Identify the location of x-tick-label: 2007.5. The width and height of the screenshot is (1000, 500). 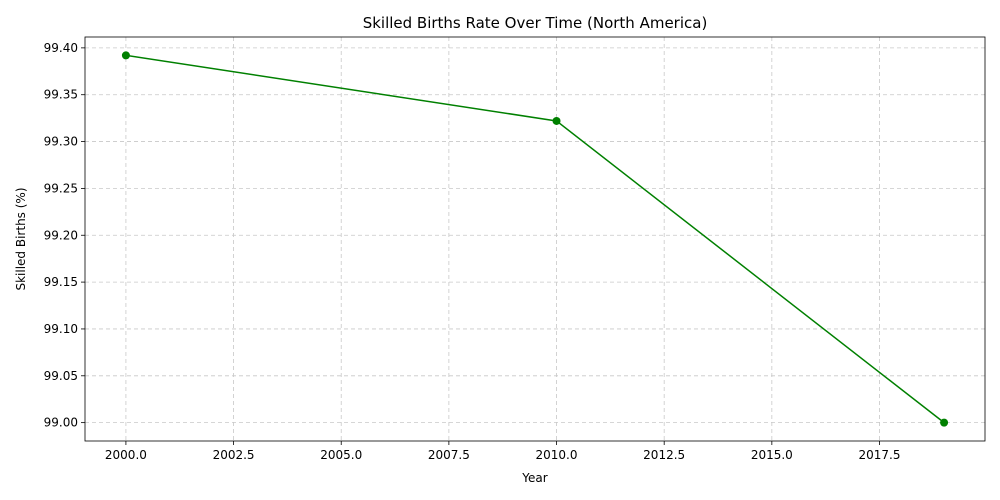
(449, 455).